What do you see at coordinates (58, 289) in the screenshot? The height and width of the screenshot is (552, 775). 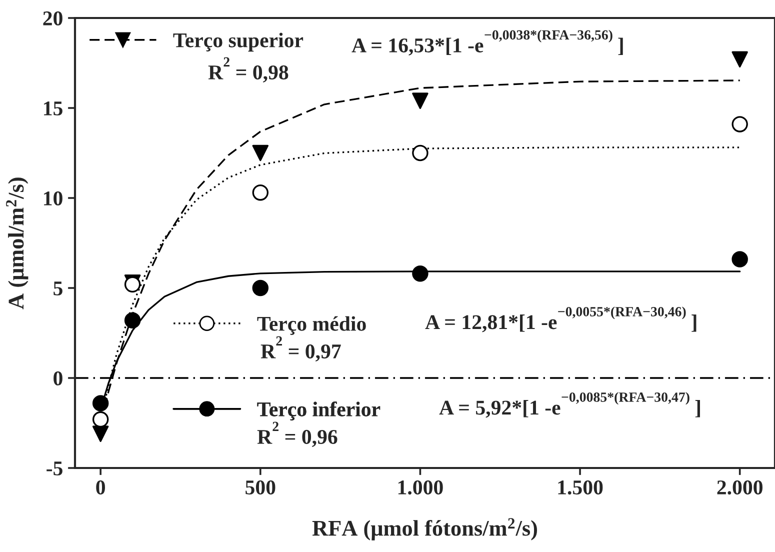 I see `y-tick-label: 5` at bounding box center [58, 289].